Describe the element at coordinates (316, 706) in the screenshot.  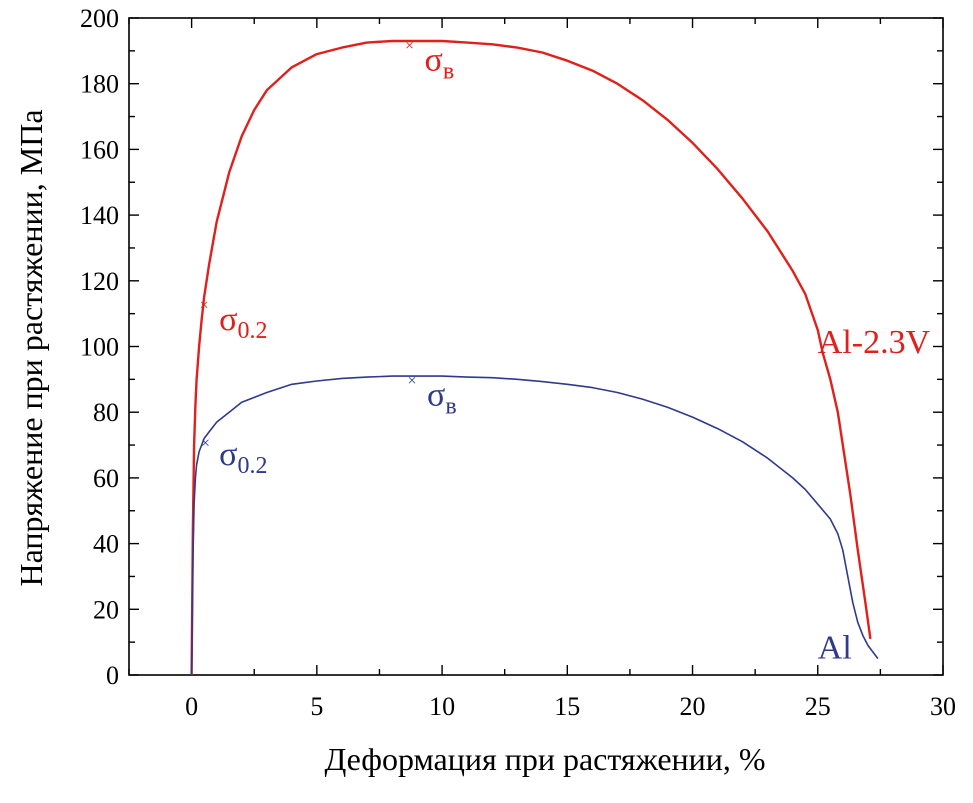
I see `x-tick-label: 5` at that location.